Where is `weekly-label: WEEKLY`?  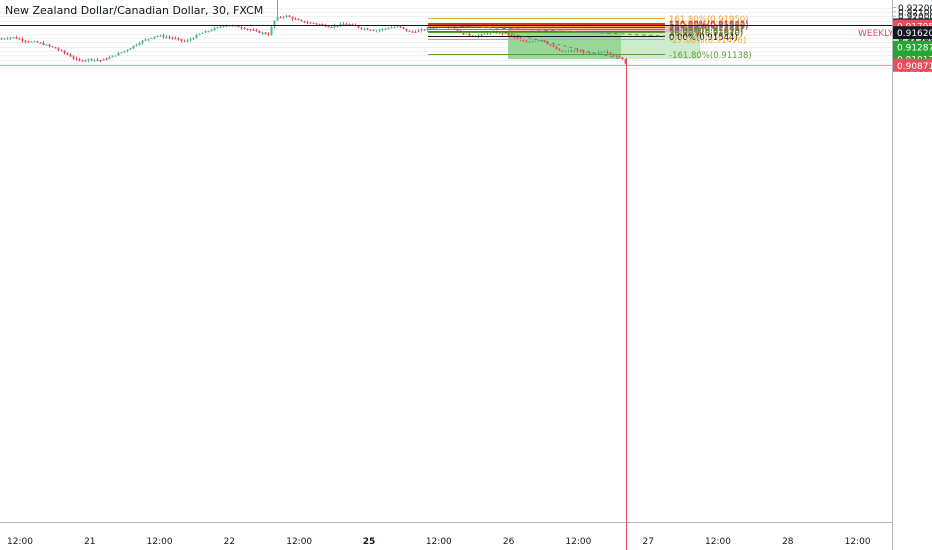
weekly-label: WEEKLY is located at coordinates (876, 34).